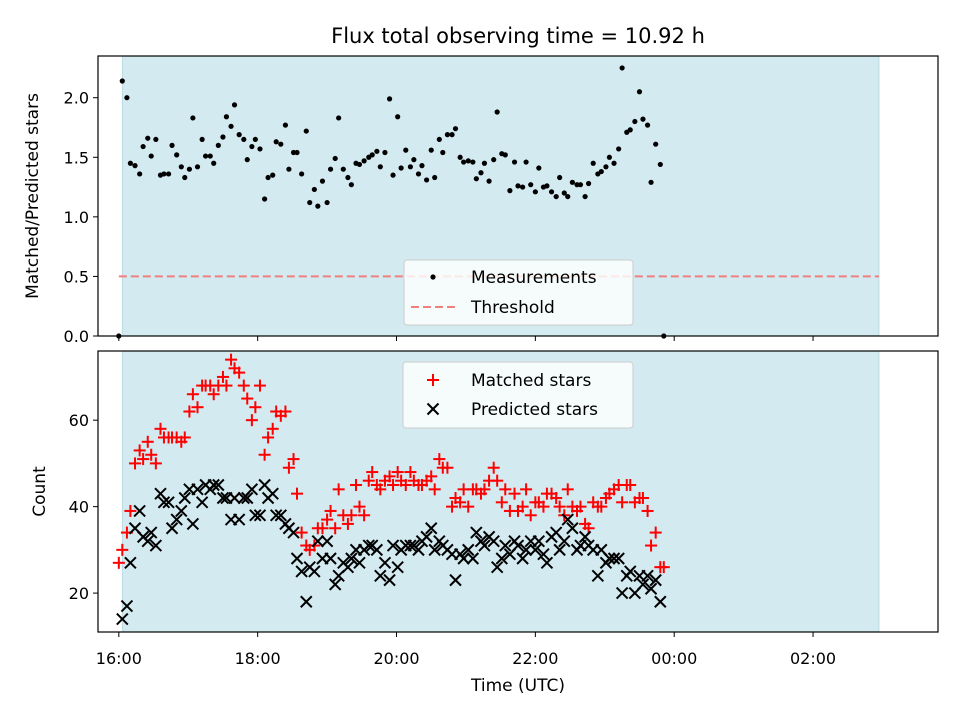  Describe the element at coordinates (674, 658) in the screenshot. I see `x-tick-label: 00:00` at that location.